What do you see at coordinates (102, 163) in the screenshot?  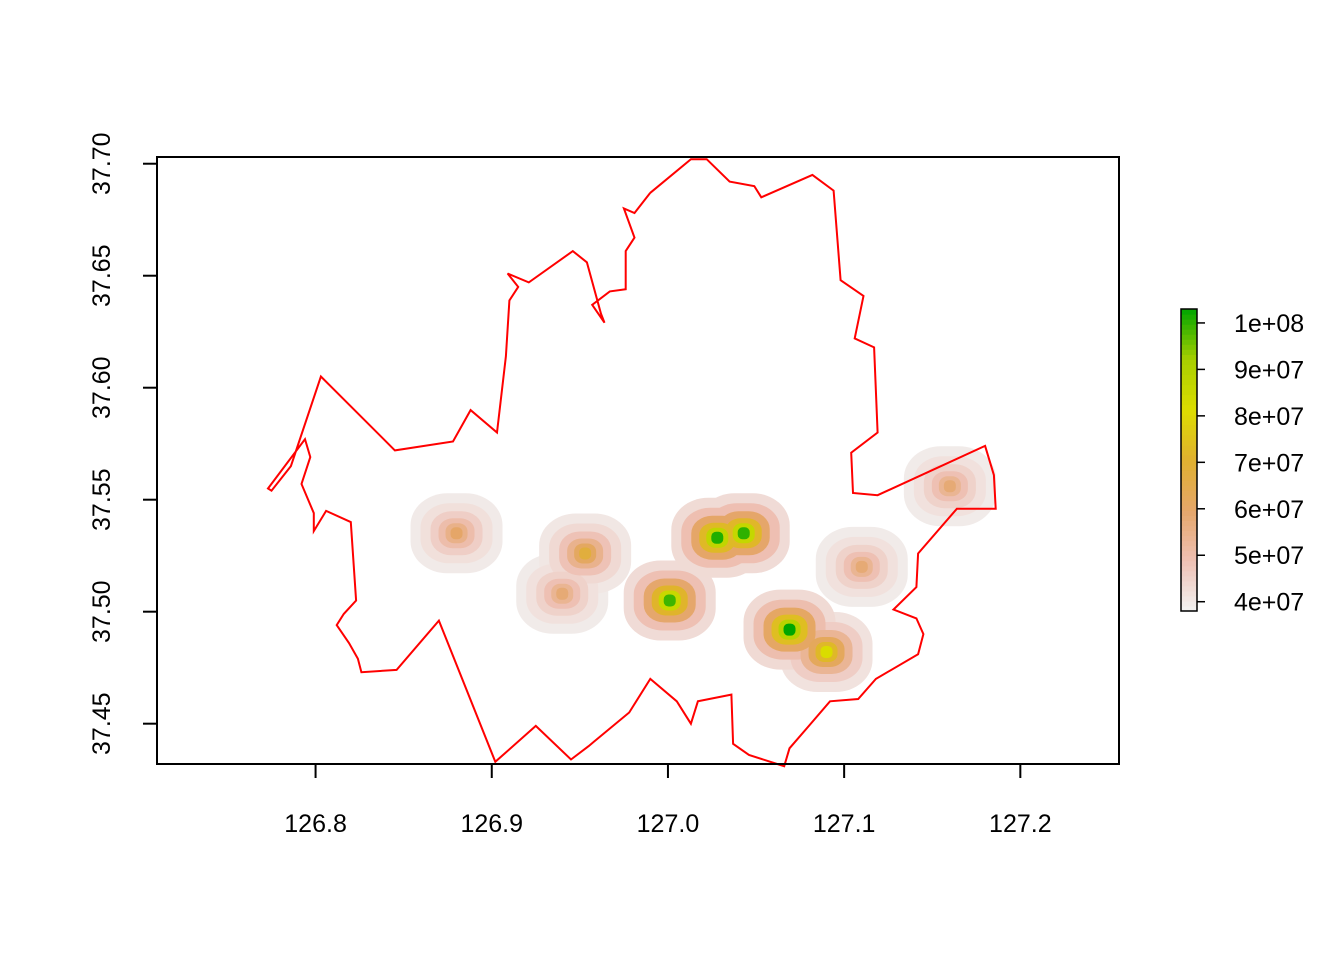 I see `y-tick-label: 37.70` at bounding box center [102, 163].